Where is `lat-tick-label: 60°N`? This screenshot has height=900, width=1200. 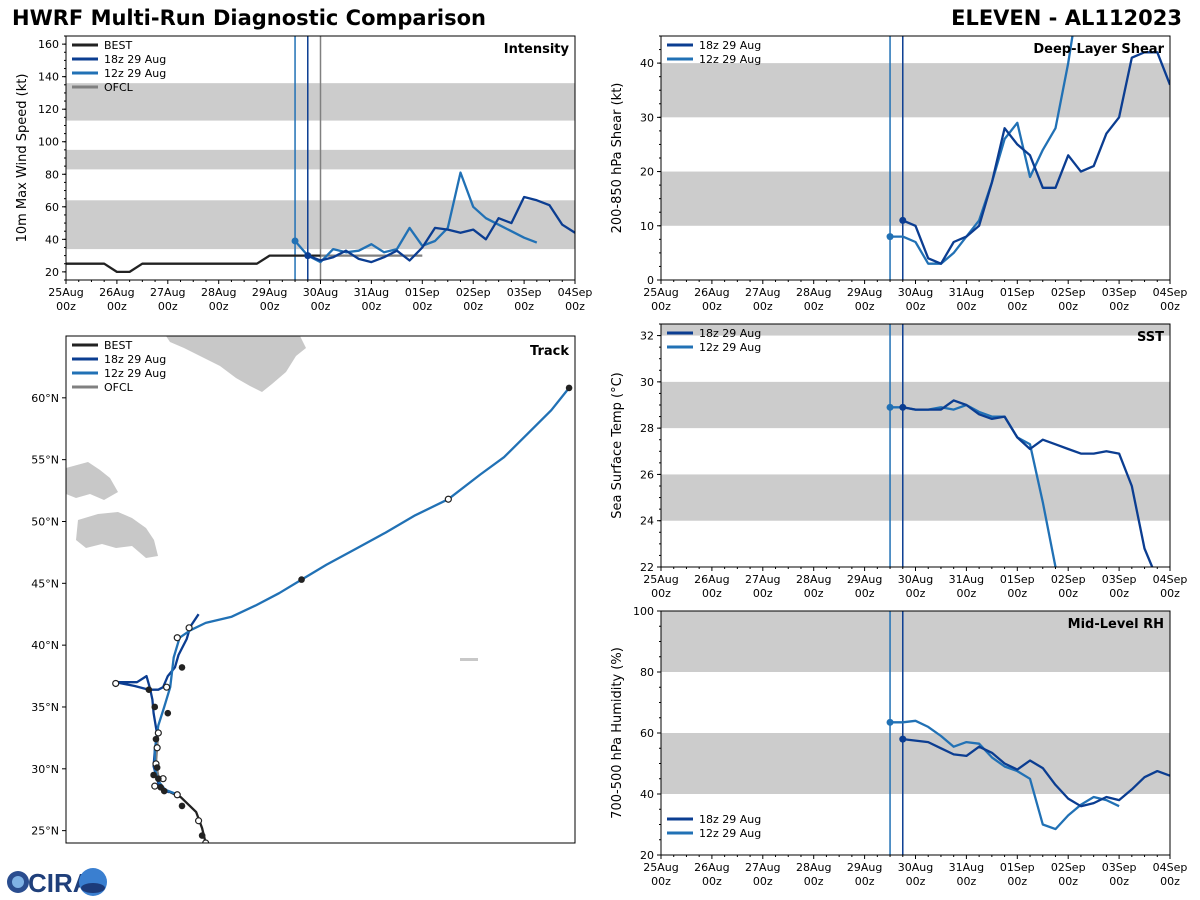
lat-tick-label: 60°N is located at coordinates (45, 398).